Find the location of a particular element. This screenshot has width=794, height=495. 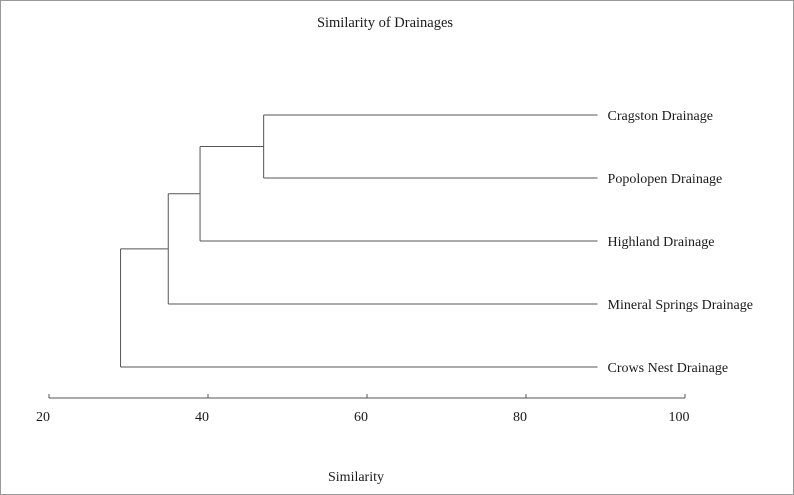

leaf-label-cragston-drainage: Cragston Drainage is located at coordinates (660, 116).